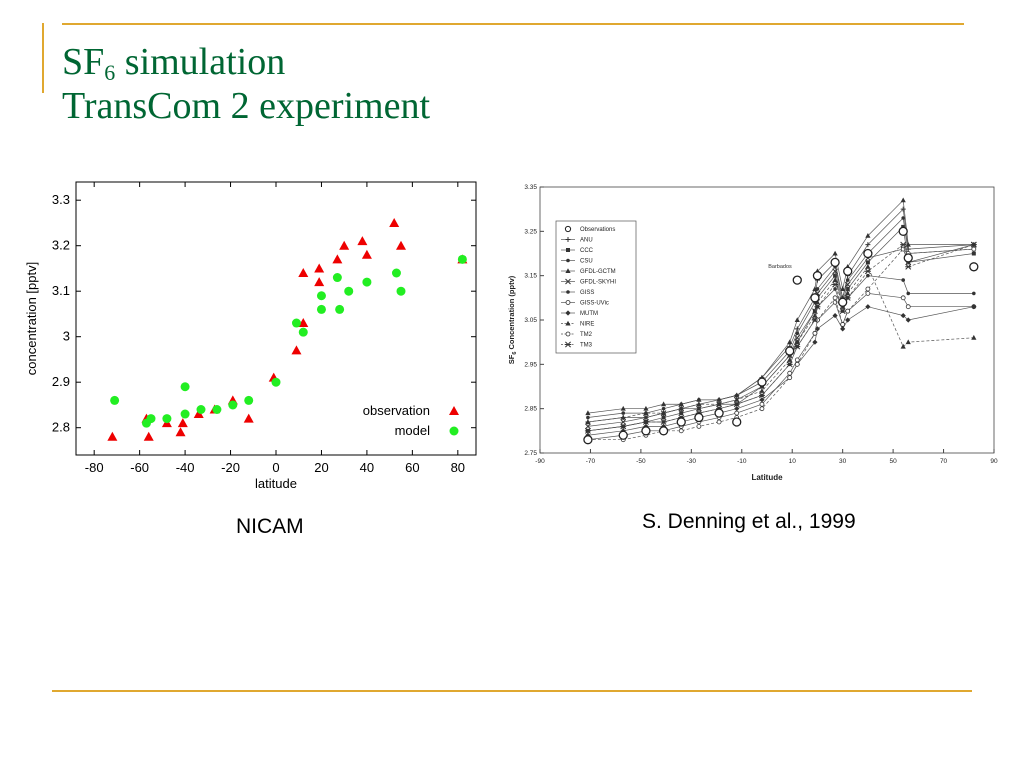 The width and height of the screenshot is (1024, 768). I want to click on x-tick-label: 10, so click(793, 461).